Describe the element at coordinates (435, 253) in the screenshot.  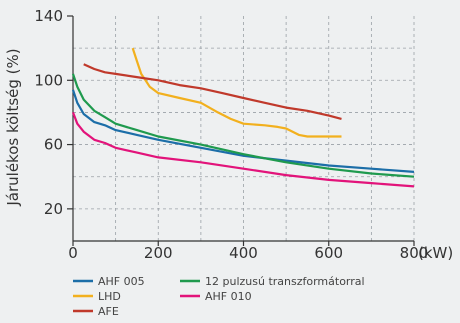
I see `x-axis-unit: (kW)` at that location.